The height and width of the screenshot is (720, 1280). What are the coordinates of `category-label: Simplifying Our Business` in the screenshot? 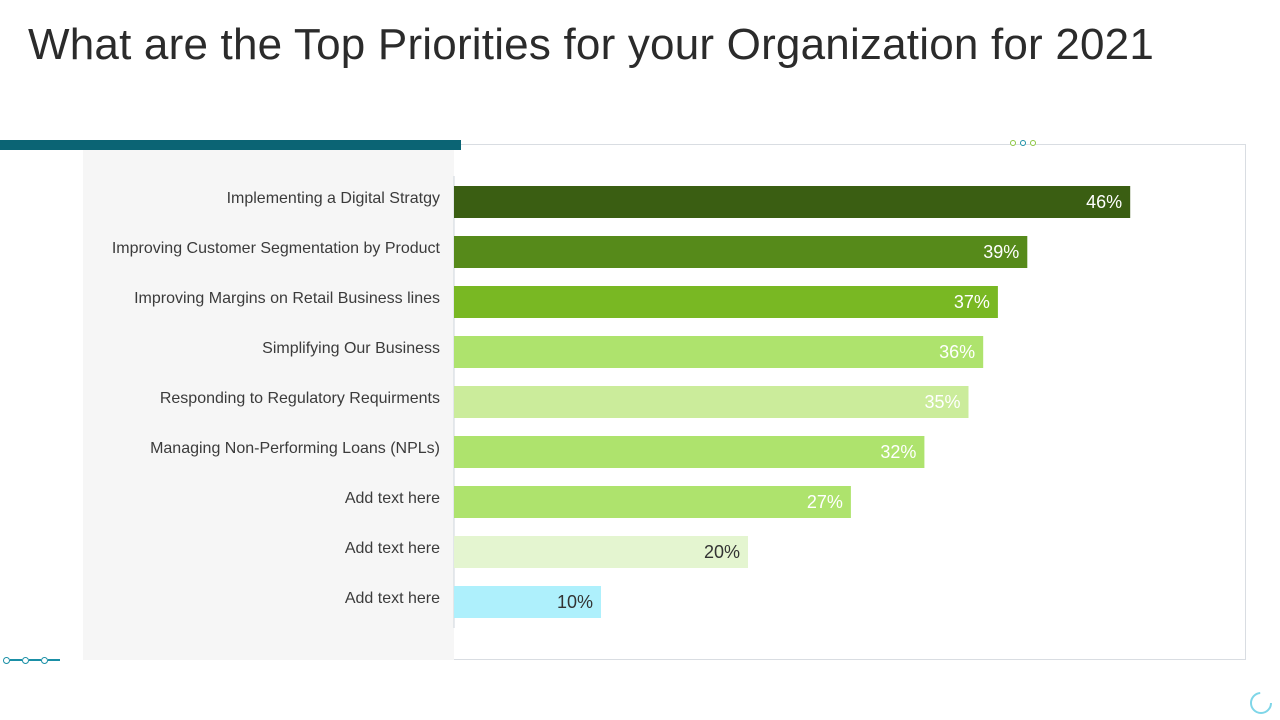 It's located at (351, 348).